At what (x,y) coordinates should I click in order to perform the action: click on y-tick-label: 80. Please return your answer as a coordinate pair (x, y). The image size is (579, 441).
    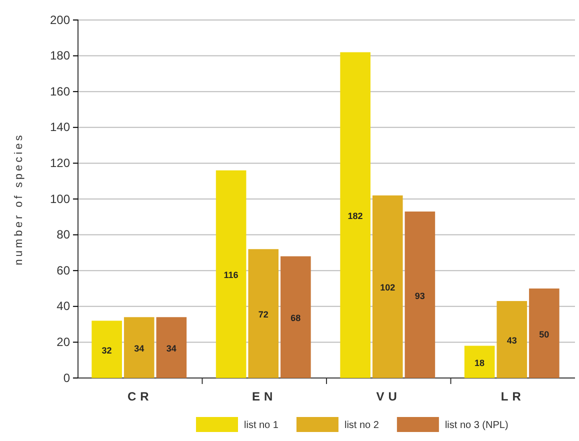
    Looking at the image, I should click on (63, 235).